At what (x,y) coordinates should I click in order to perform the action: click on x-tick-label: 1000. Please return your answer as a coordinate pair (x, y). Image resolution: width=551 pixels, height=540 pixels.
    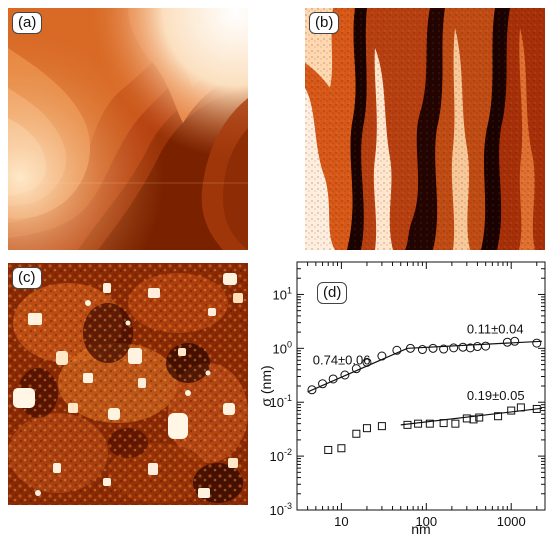
    Looking at the image, I should click on (511, 521).